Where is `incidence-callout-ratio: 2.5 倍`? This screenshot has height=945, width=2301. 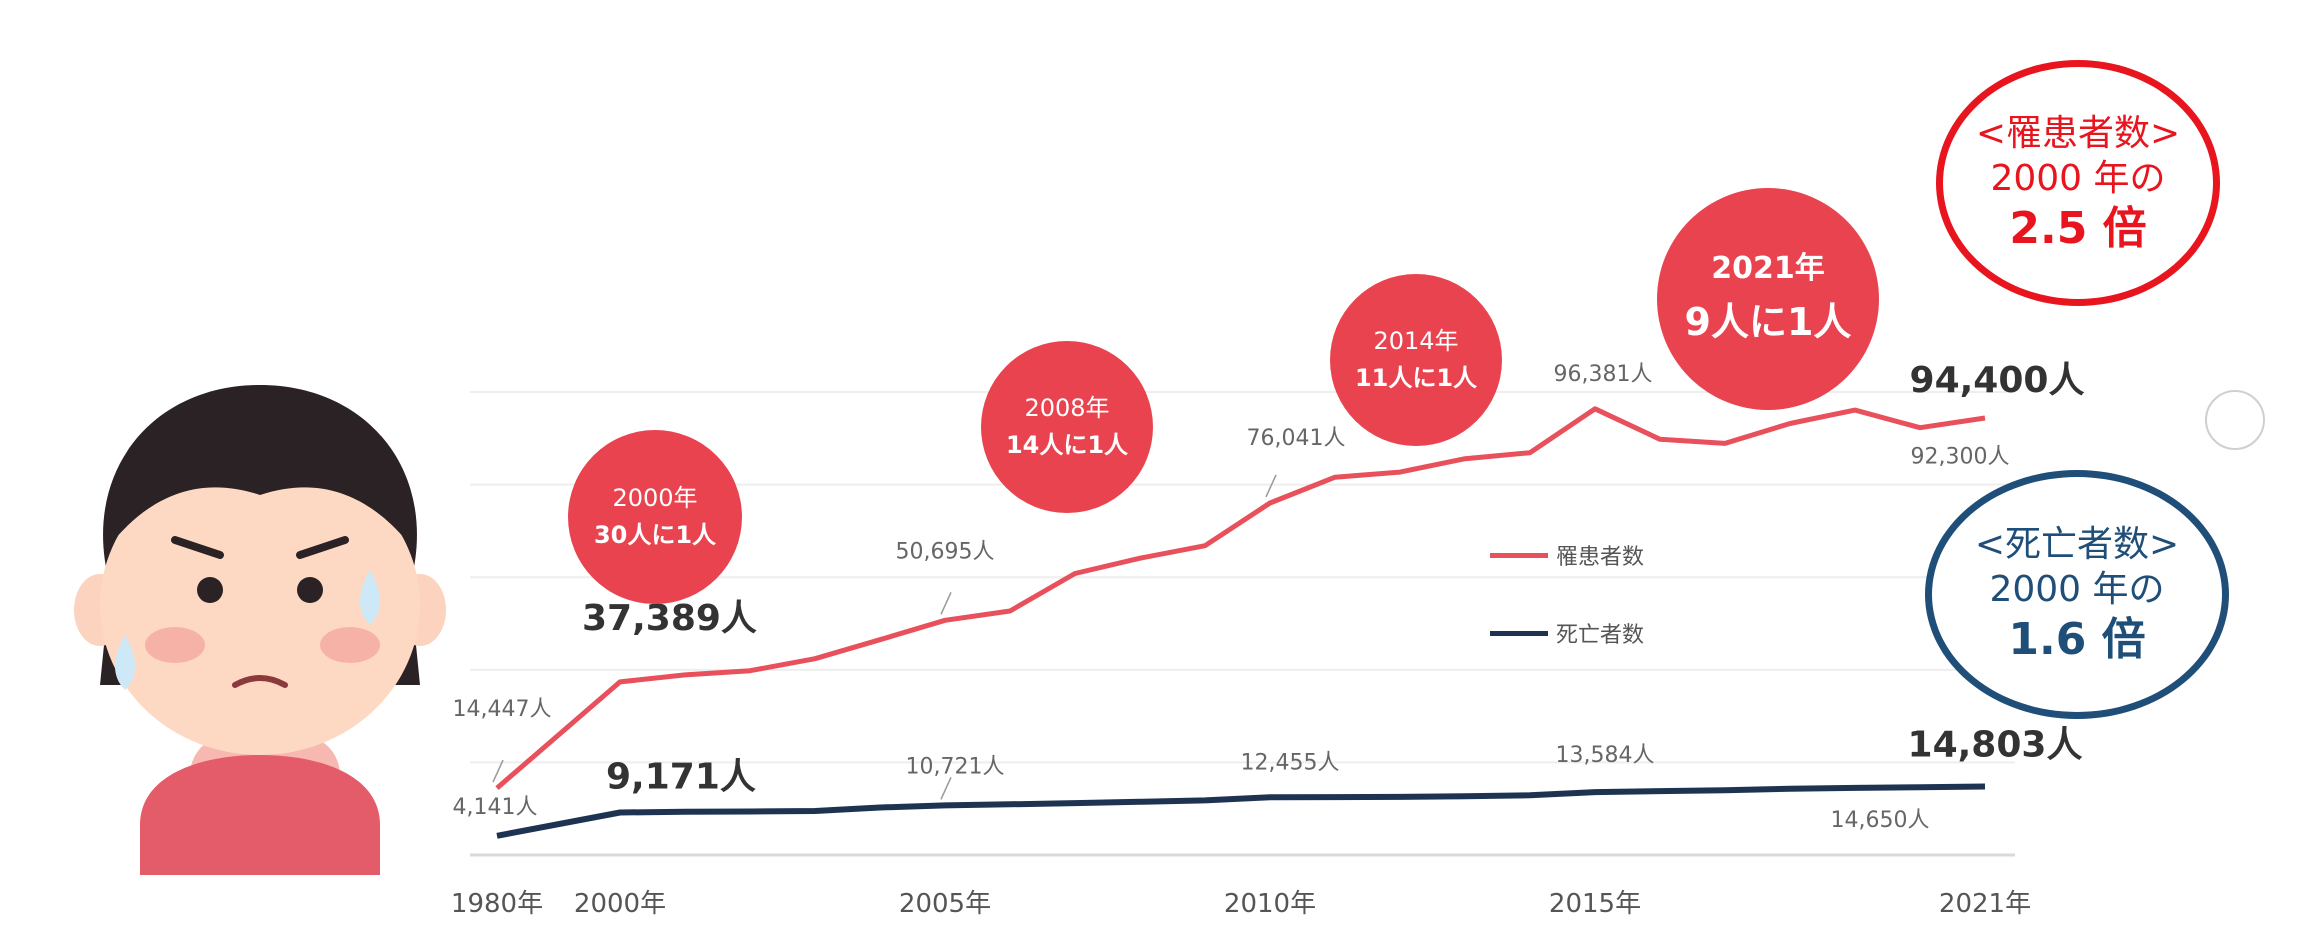
incidence-callout-ratio: 2.5 倍 is located at coordinates (2078, 228).